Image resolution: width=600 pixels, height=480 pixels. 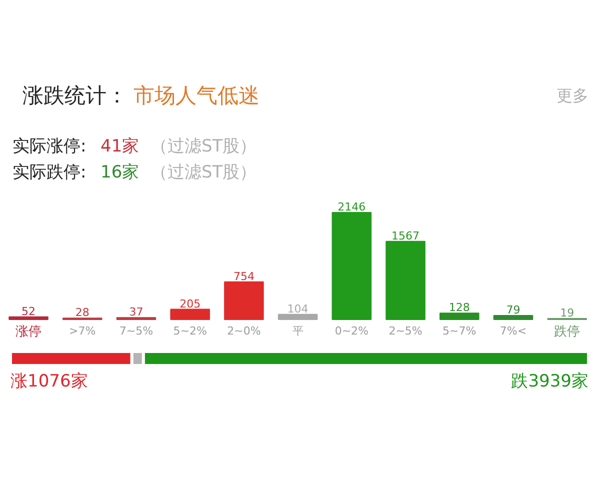 What do you see at coordinates (297, 309) in the screenshot?
I see `data-label: 104` at bounding box center [297, 309].